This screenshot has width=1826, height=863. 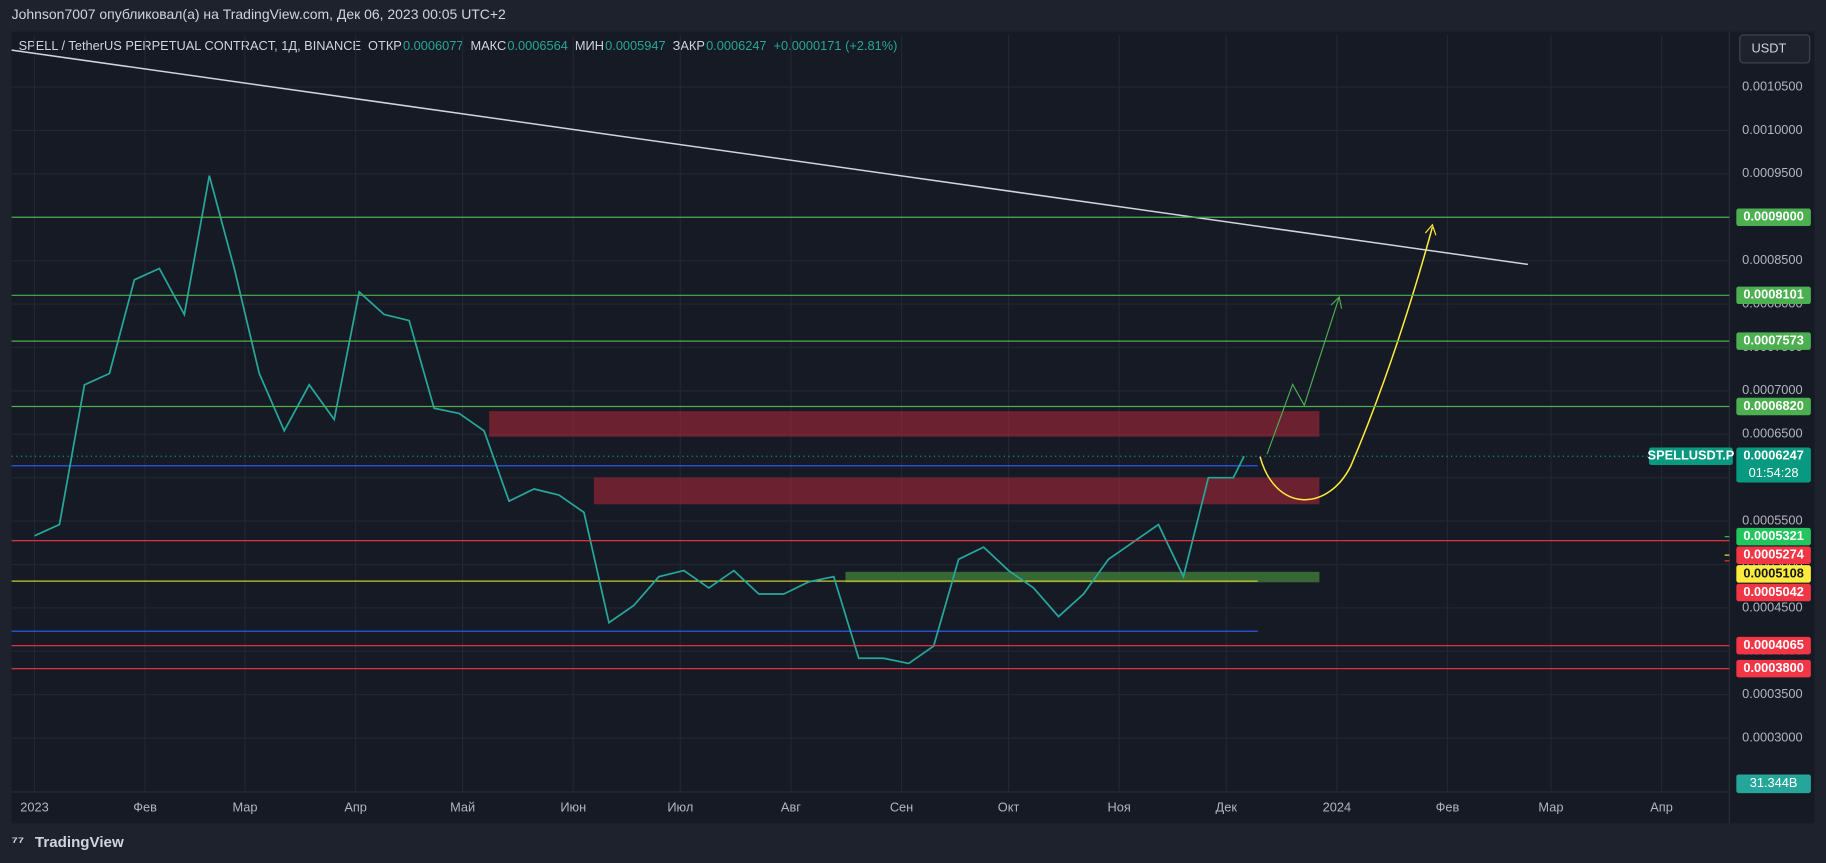 I want to click on symbol-tag: SPELLUSDT.P, so click(x=1691, y=455).